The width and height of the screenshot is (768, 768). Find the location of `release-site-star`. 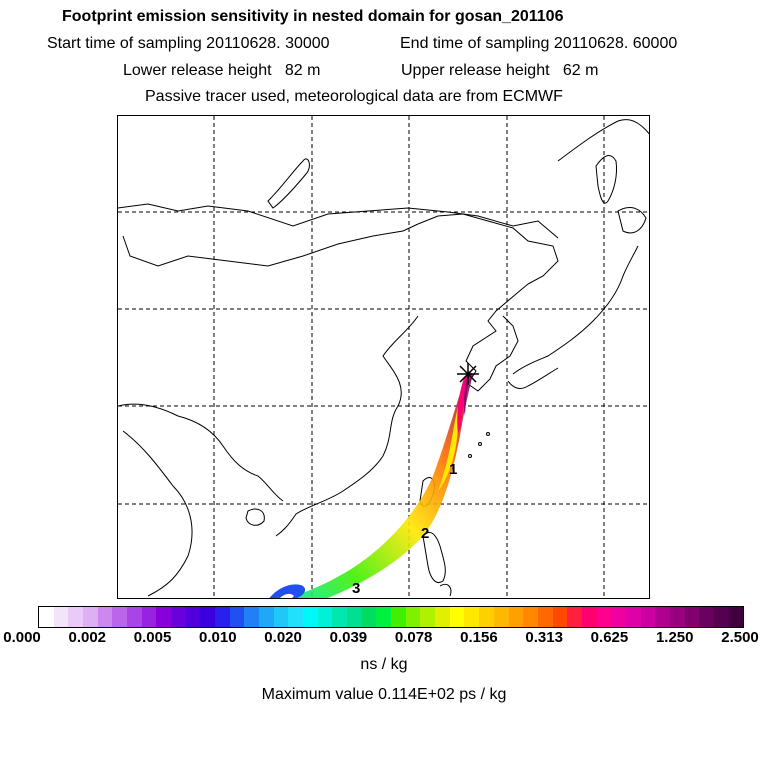

release-site-star is located at coordinates (468, 374).